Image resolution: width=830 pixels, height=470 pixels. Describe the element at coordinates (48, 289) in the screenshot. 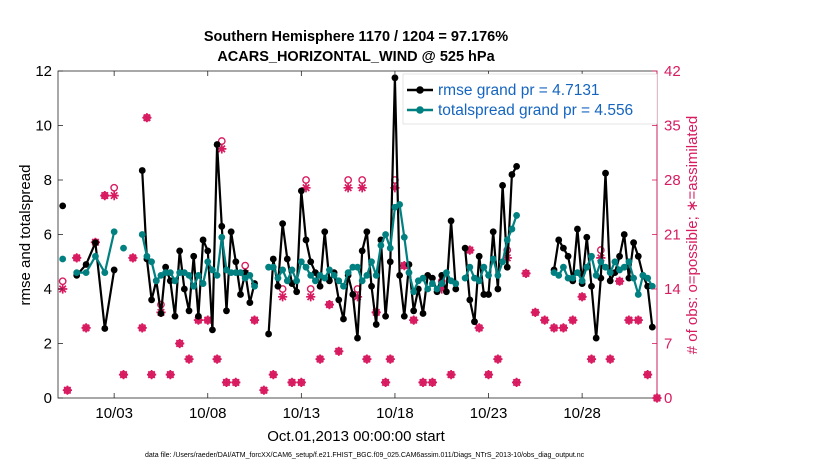

I see `y-left-tick-label: 4` at that location.